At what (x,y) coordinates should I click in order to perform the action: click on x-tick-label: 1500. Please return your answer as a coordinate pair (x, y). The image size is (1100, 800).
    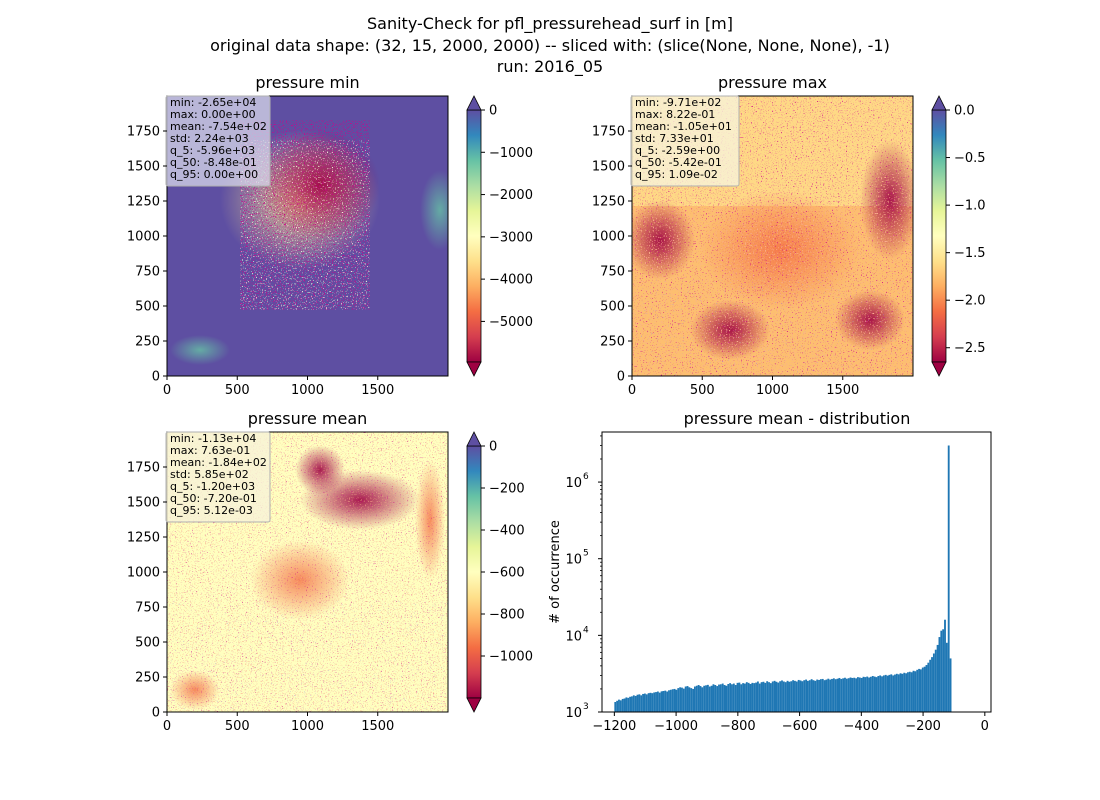
    Looking at the image, I should click on (377, 726).